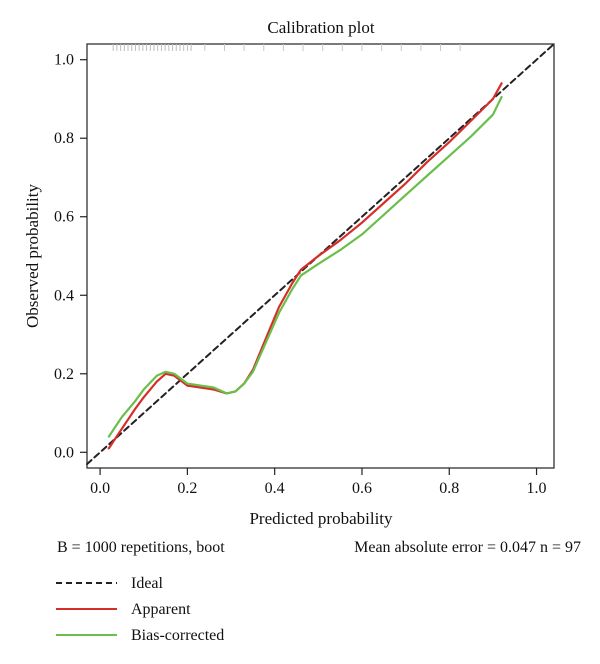 This screenshot has width=600, height=664. What do you see at coordinates (362, 488) in the screenshot?
I see `x-tick-label: 0.6` at bounding box center [362, 488].